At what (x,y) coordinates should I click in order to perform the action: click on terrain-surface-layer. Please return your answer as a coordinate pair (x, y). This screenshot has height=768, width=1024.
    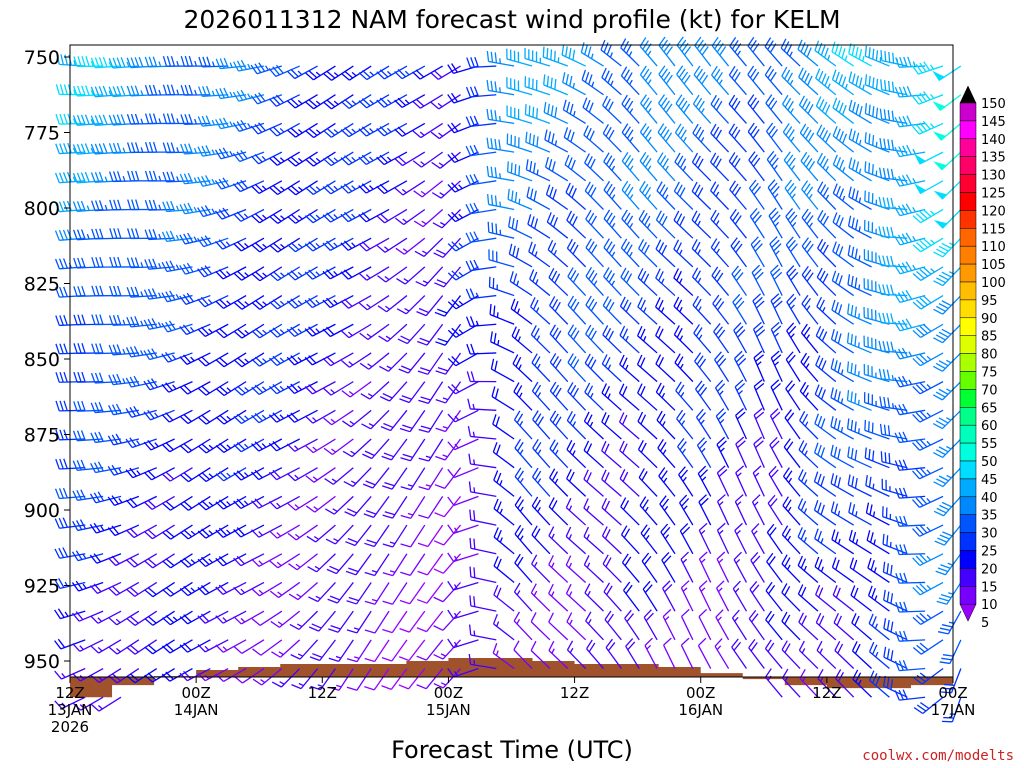
    Looking at the image, I should click on (511, 677).